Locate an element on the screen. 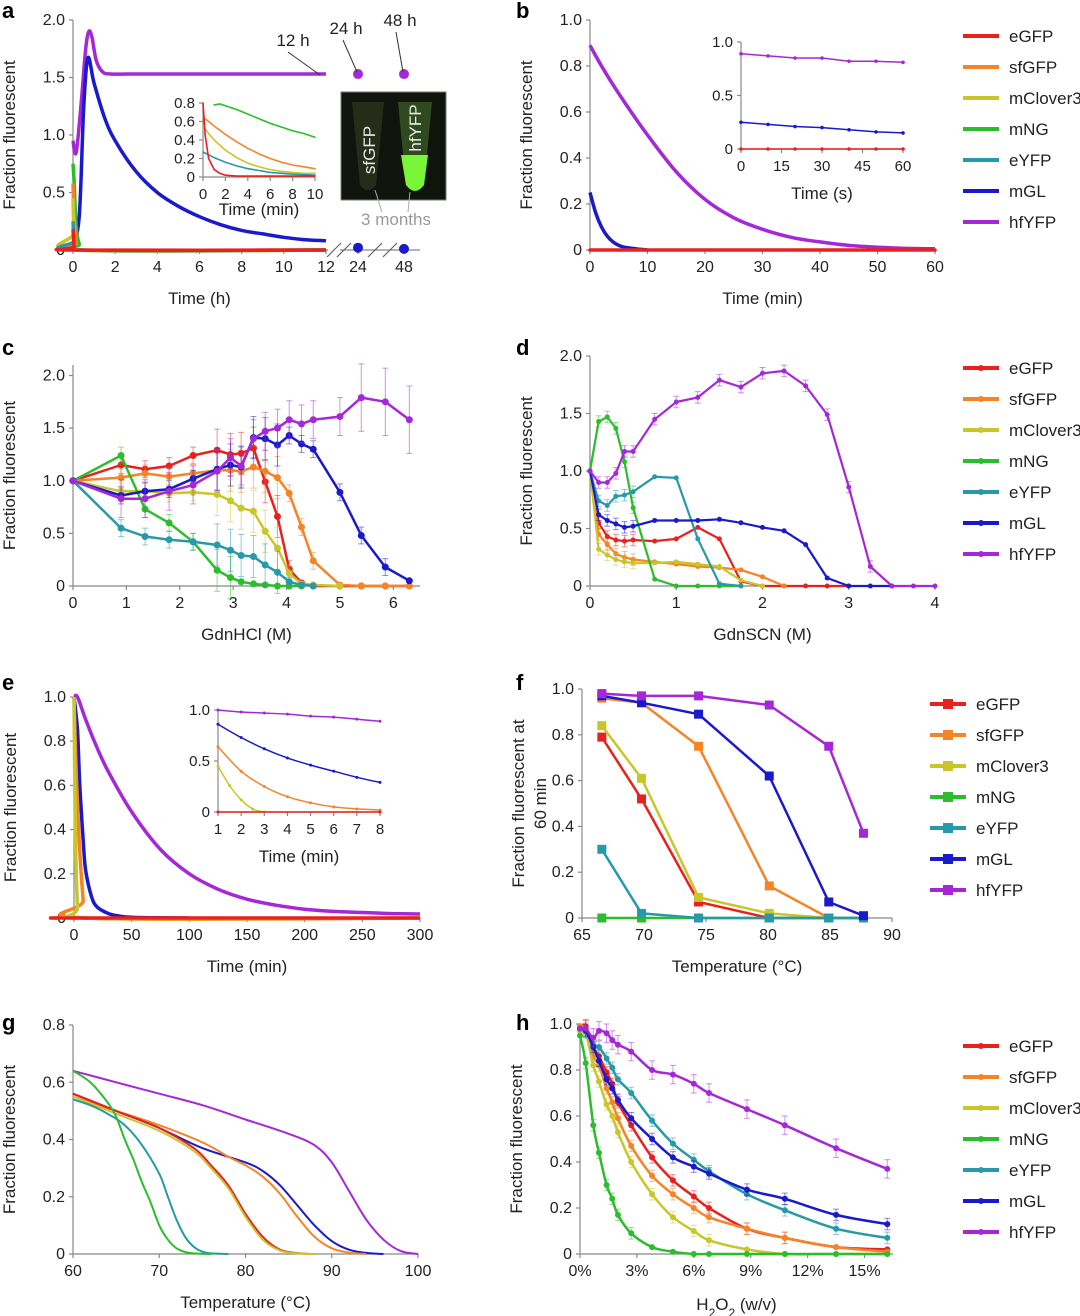 This screenshot has width=1080, height=1316. e-inset-xtick-label: 4 is located at coordinates (287, 829).